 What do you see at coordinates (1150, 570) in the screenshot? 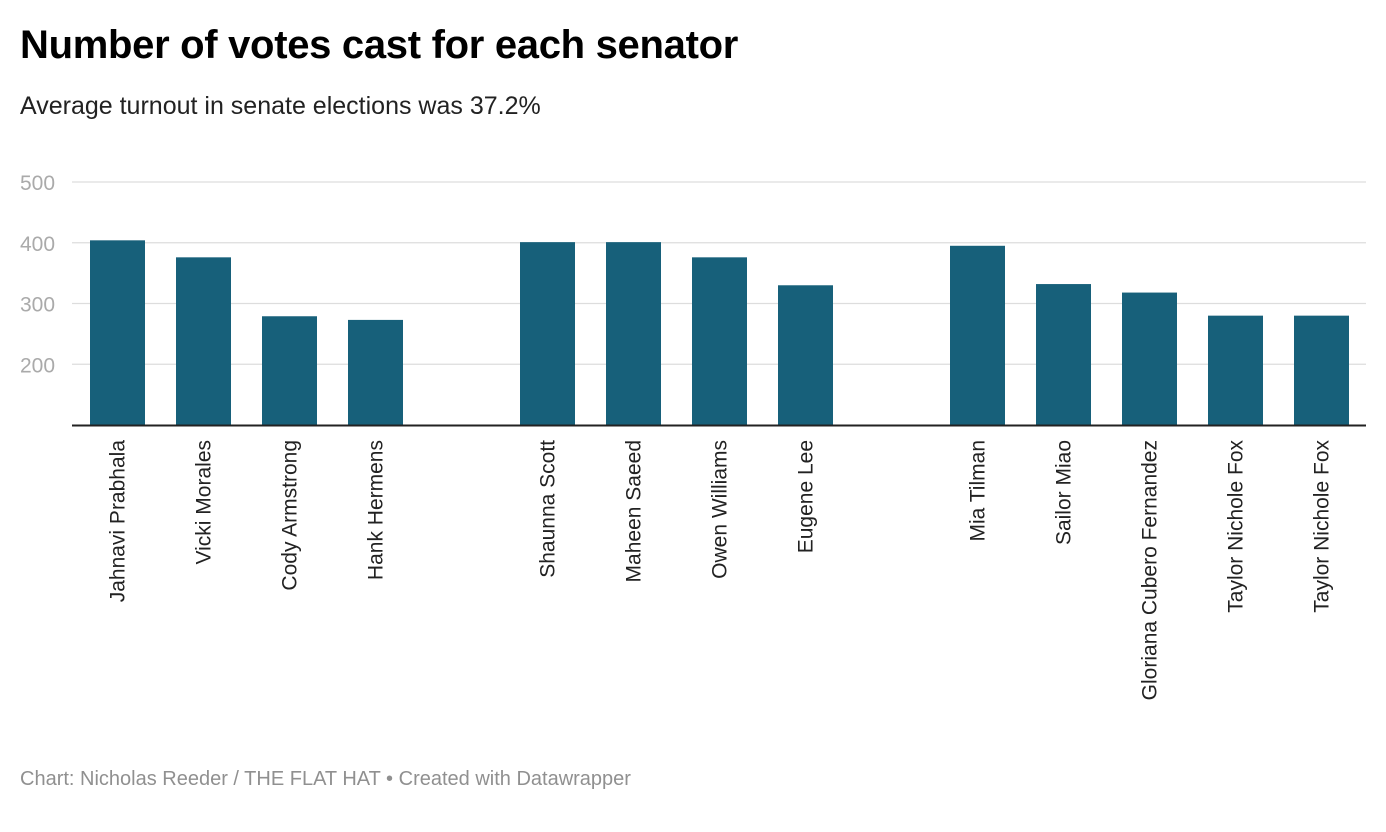
I see `x-category-label: Gloriana Cubero Fernandez` at bounding box center [1150, 570].